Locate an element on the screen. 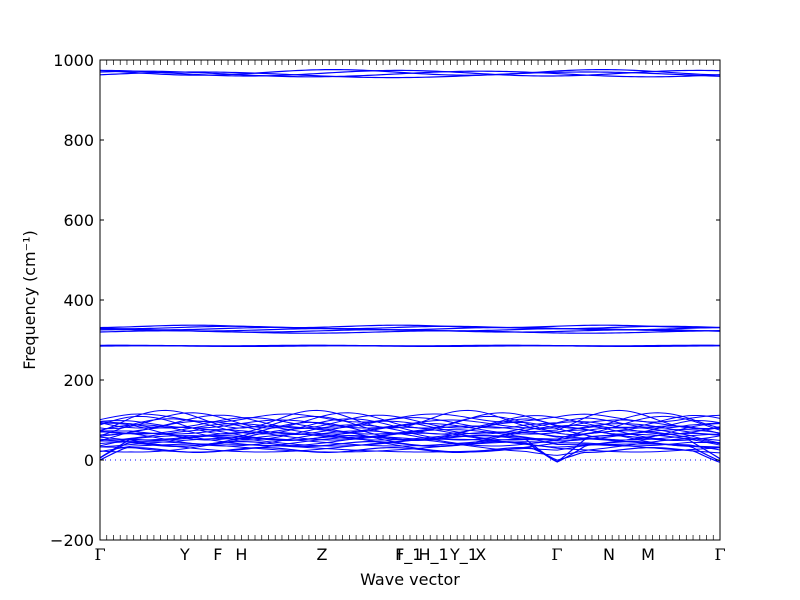 The image size is (800, 600). x-tick-label: X is located at coordinates (480, 554).